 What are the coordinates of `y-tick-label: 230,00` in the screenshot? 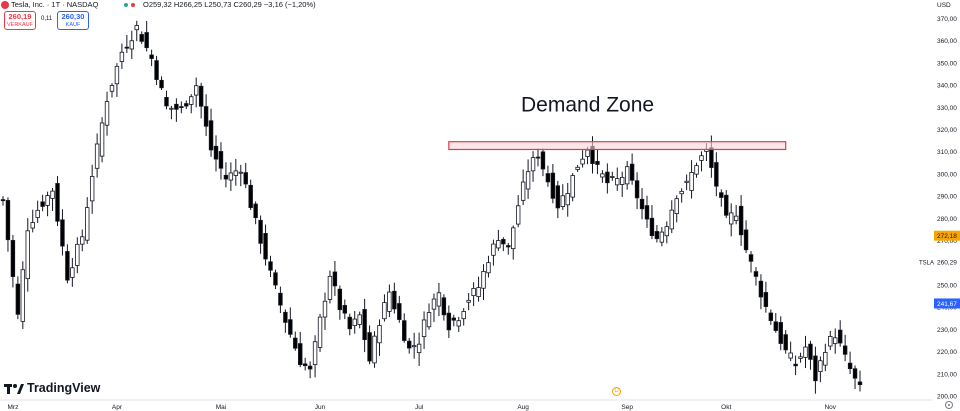 It's located at (947, 330).